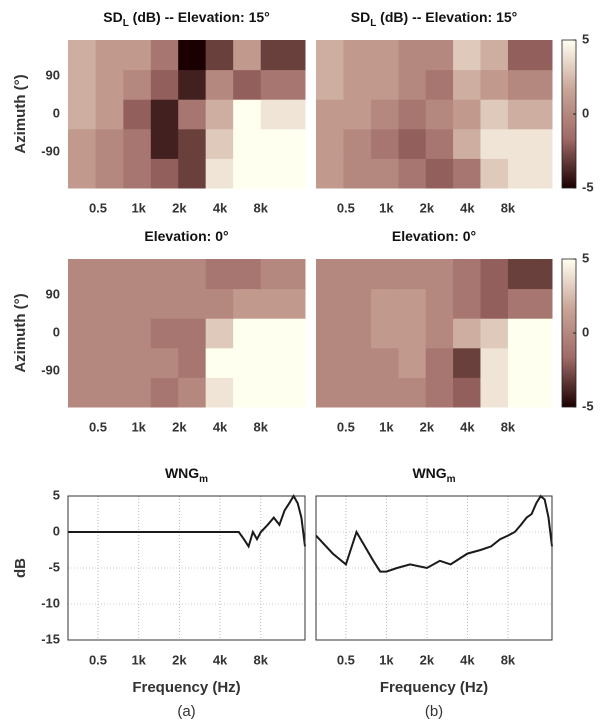 Image resolution: width=614 pixels, height=724 pixels. Describe the element at coordinates (50, 602) in the screenshot. I see `y-tick-label: -10` at that location.